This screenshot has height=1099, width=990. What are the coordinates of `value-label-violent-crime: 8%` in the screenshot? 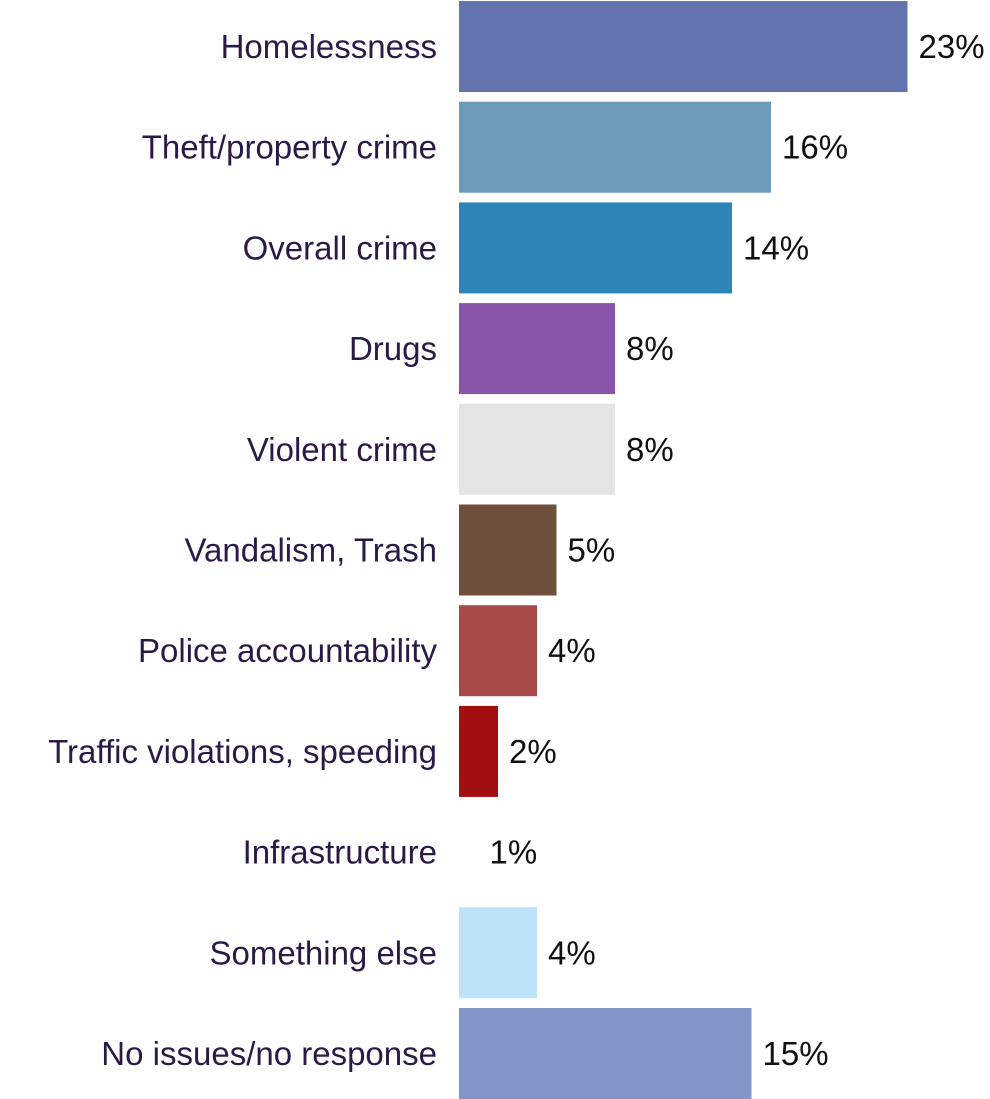 It's located at (650, 449).